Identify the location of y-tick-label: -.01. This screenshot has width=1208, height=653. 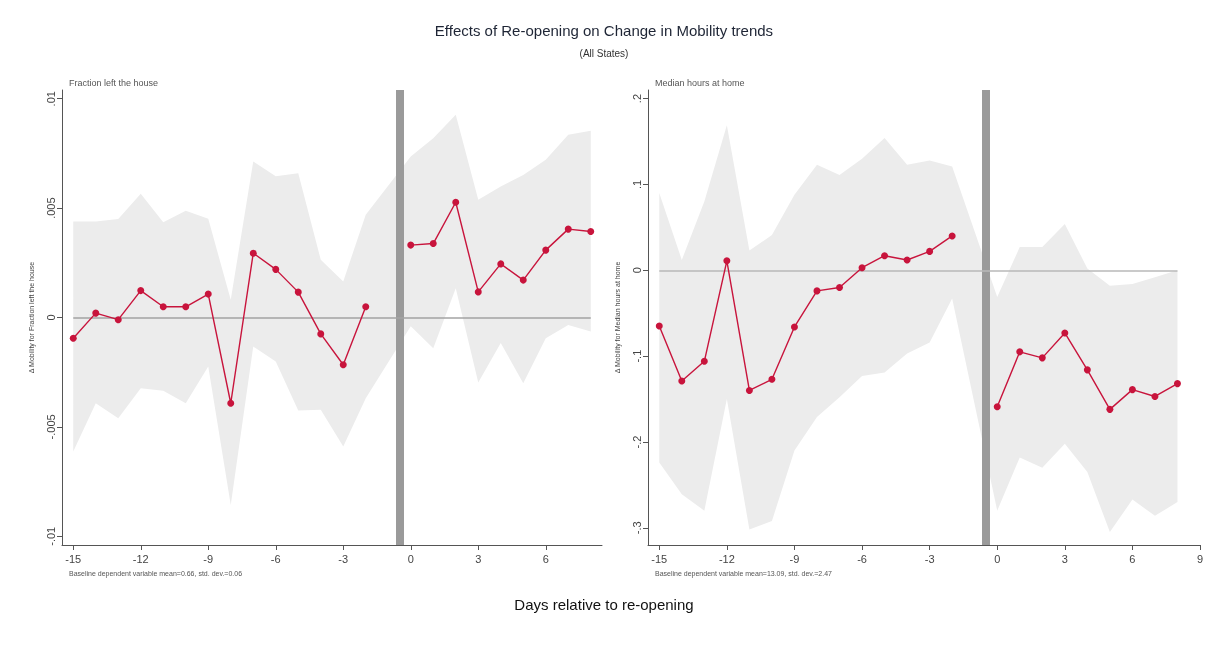
(50, 536).